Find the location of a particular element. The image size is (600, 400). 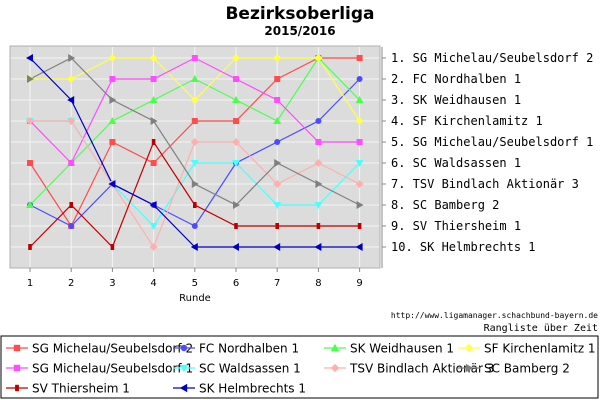

x-tick-label: 5 is located at coordinates (195, 283).